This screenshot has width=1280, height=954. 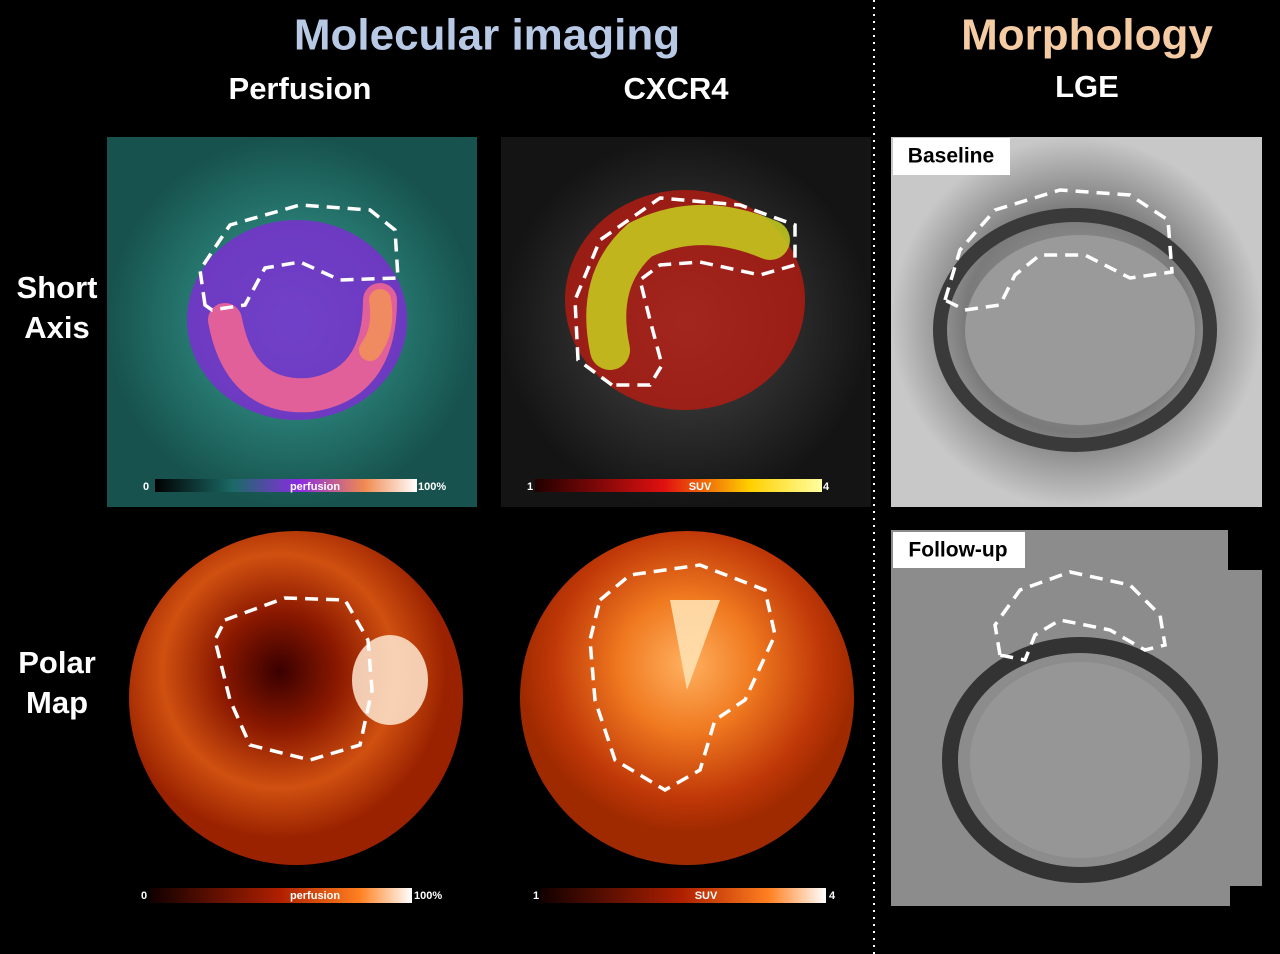 I want to click on row-label: Polar, so click(x=57, y=662).